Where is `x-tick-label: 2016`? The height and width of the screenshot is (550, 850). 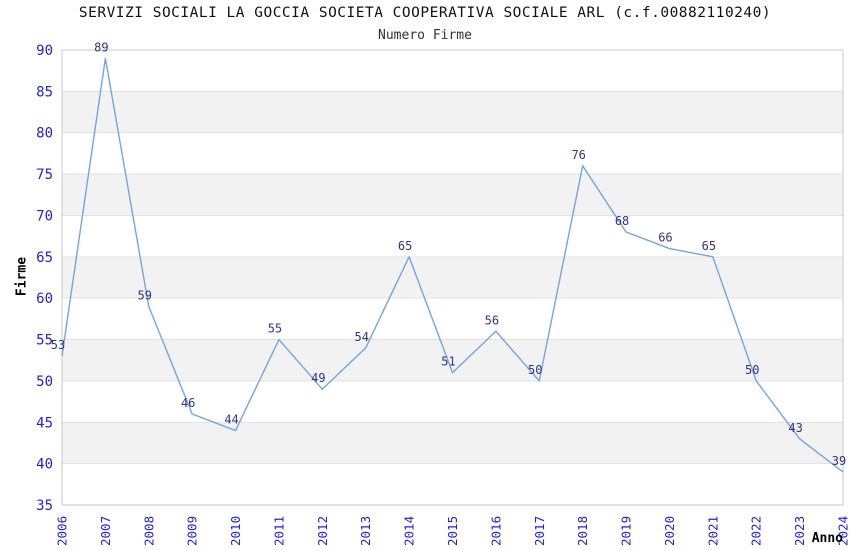 x-tick-label: 2016 is located at coordinates (495, 531).